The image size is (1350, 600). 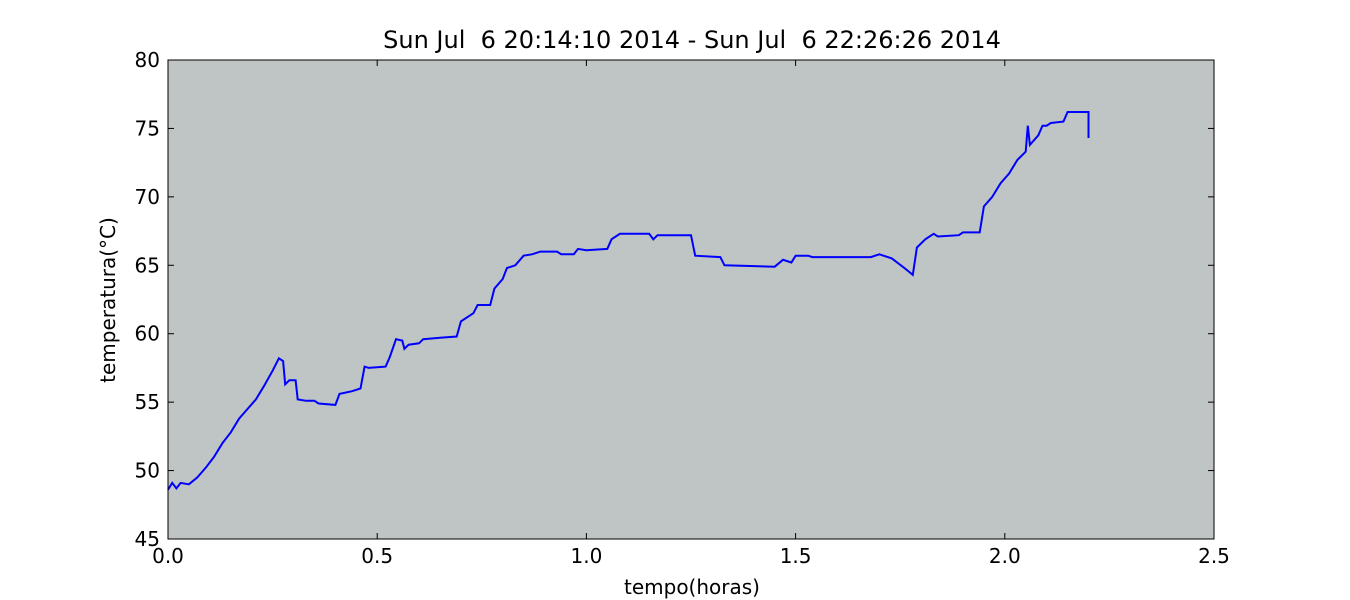 I want to click on x-tick-label: 0.5, so click(x=377, y=556).